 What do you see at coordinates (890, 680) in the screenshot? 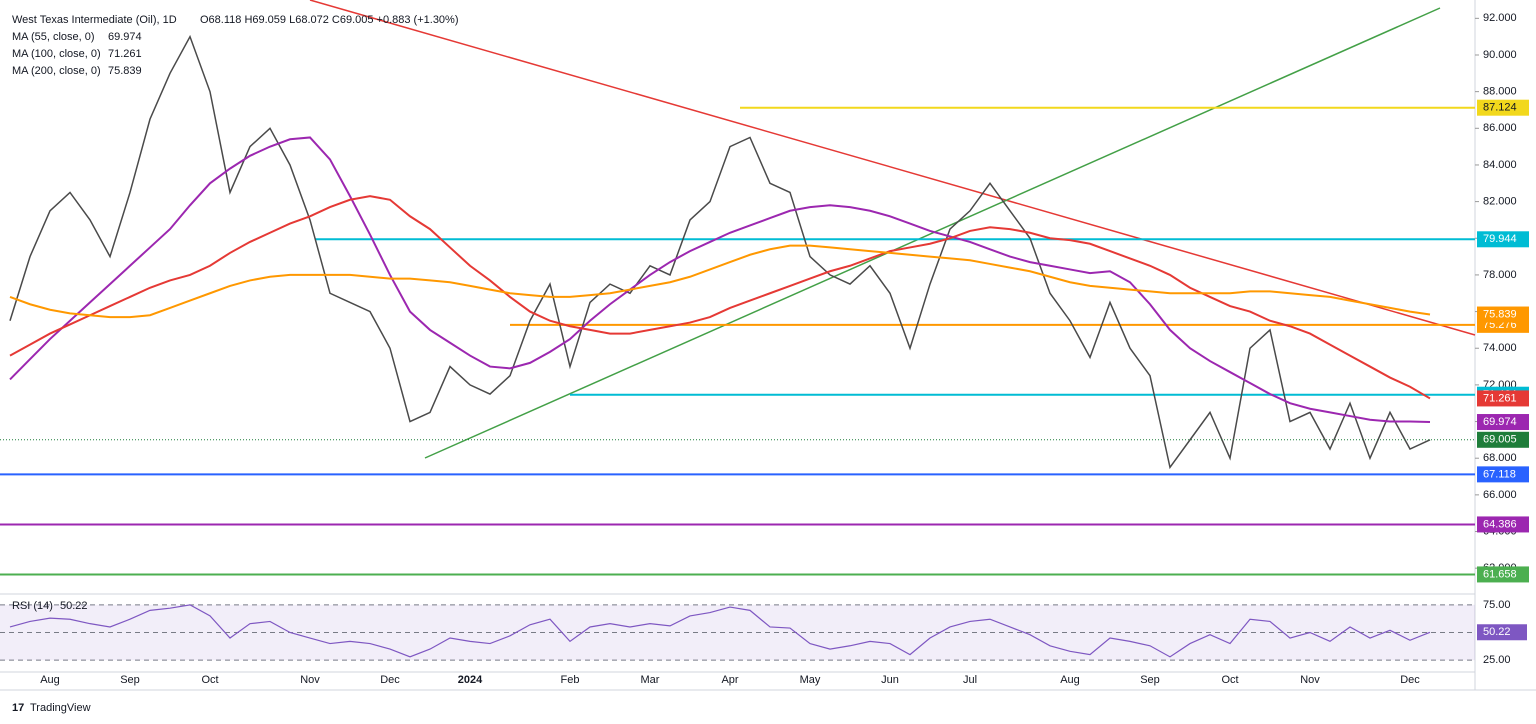
I see `x-tick-label: Jun` at bounding box center [890, 680].